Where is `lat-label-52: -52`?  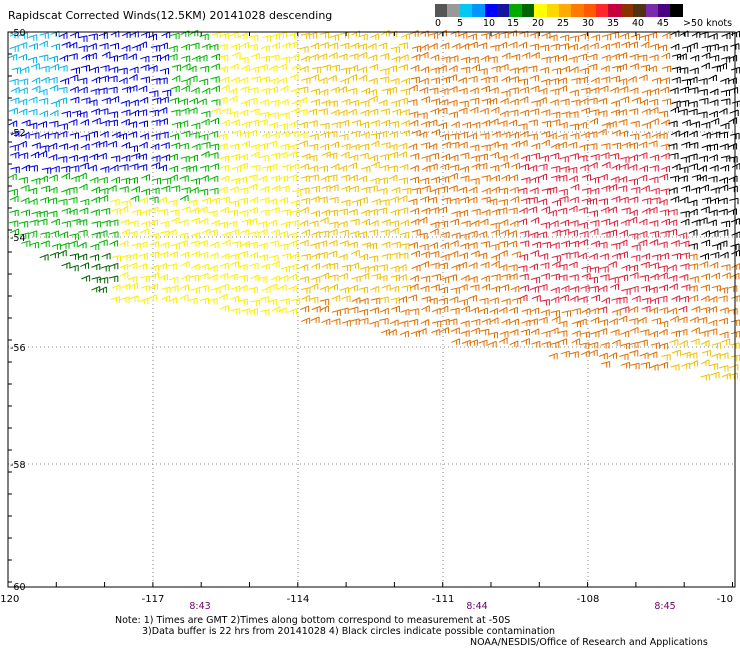
lat-label-52: -52 is located at coordinates (18, 133).